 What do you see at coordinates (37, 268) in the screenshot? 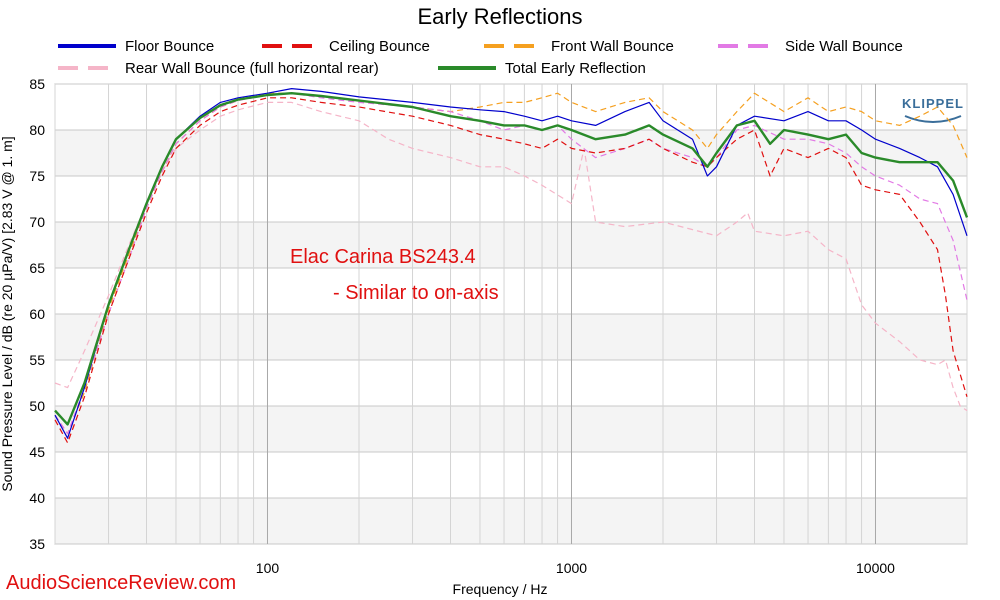
I see `y-tick-label: 65` at bounding box center [37, 268].